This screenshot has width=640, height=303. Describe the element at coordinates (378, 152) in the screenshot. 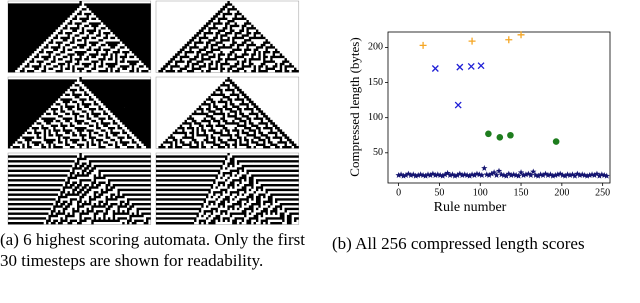

I see `y-tick-label: 50` at that location.